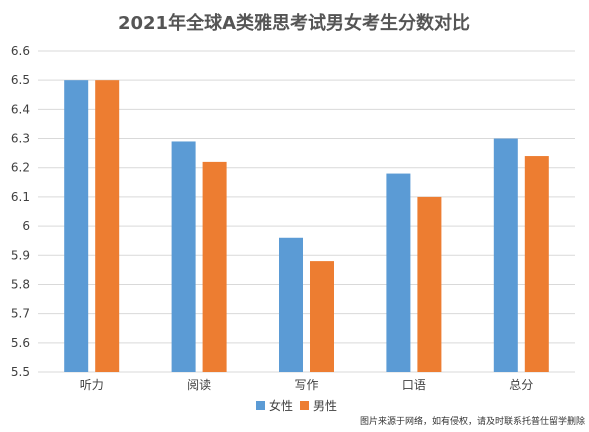  What do you see at coordinates (325, 406) in the screenshot?
I see `legend-label: 男性` at bounding box center [325, 406].